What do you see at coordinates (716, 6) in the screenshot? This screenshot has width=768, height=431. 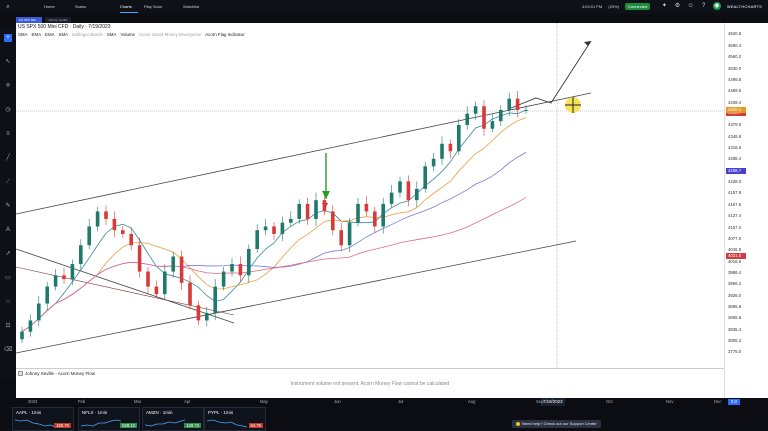 I see `record-icon: ◉` at bounding box center [716, 6].